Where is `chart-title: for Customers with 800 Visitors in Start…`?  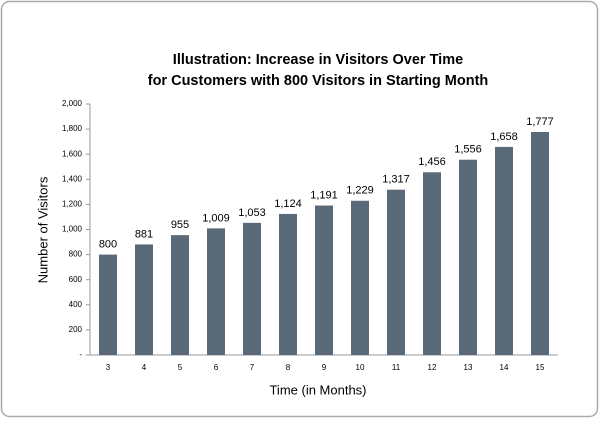
chart-title: for Customers with 800 Visitors in Start… is located at coordinates (318, 81).